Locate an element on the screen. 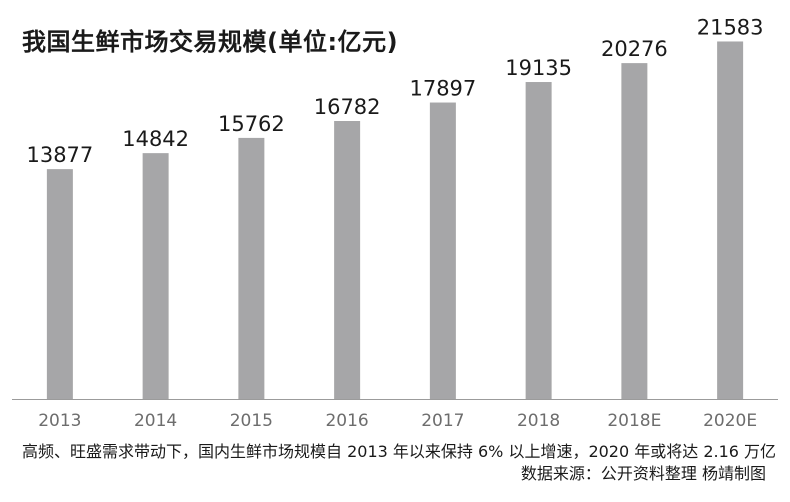 This screenshot has height=502, width=790. x-tick-label-2015: 2015 is located at coordinates (251, 421).